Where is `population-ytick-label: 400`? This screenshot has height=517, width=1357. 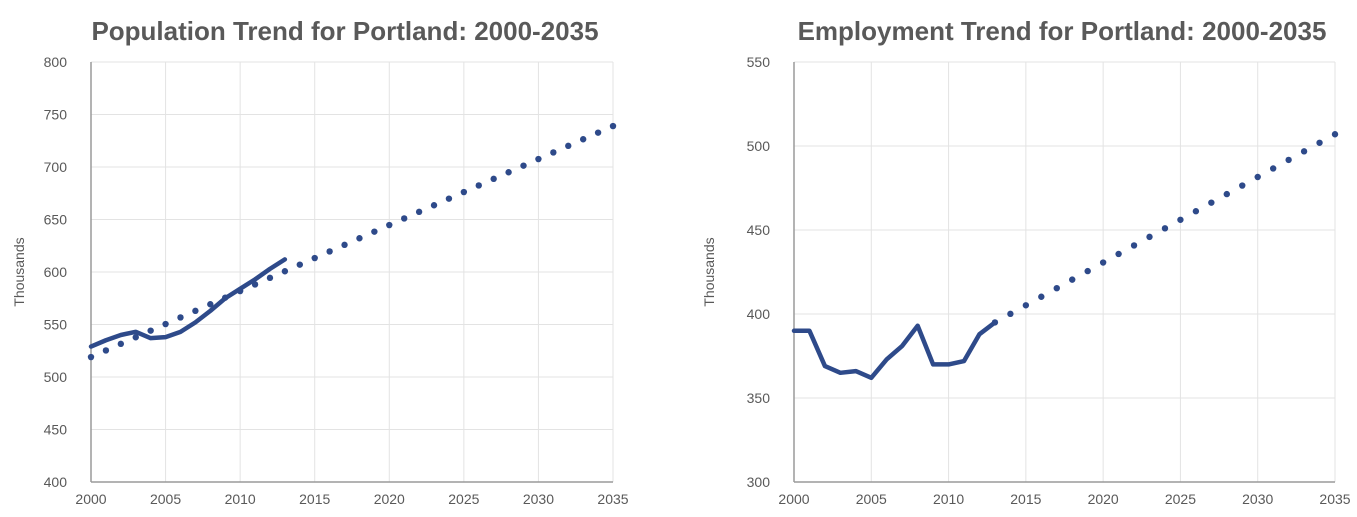
population-ytick-label: 400 is located at coordinates (56, 482).